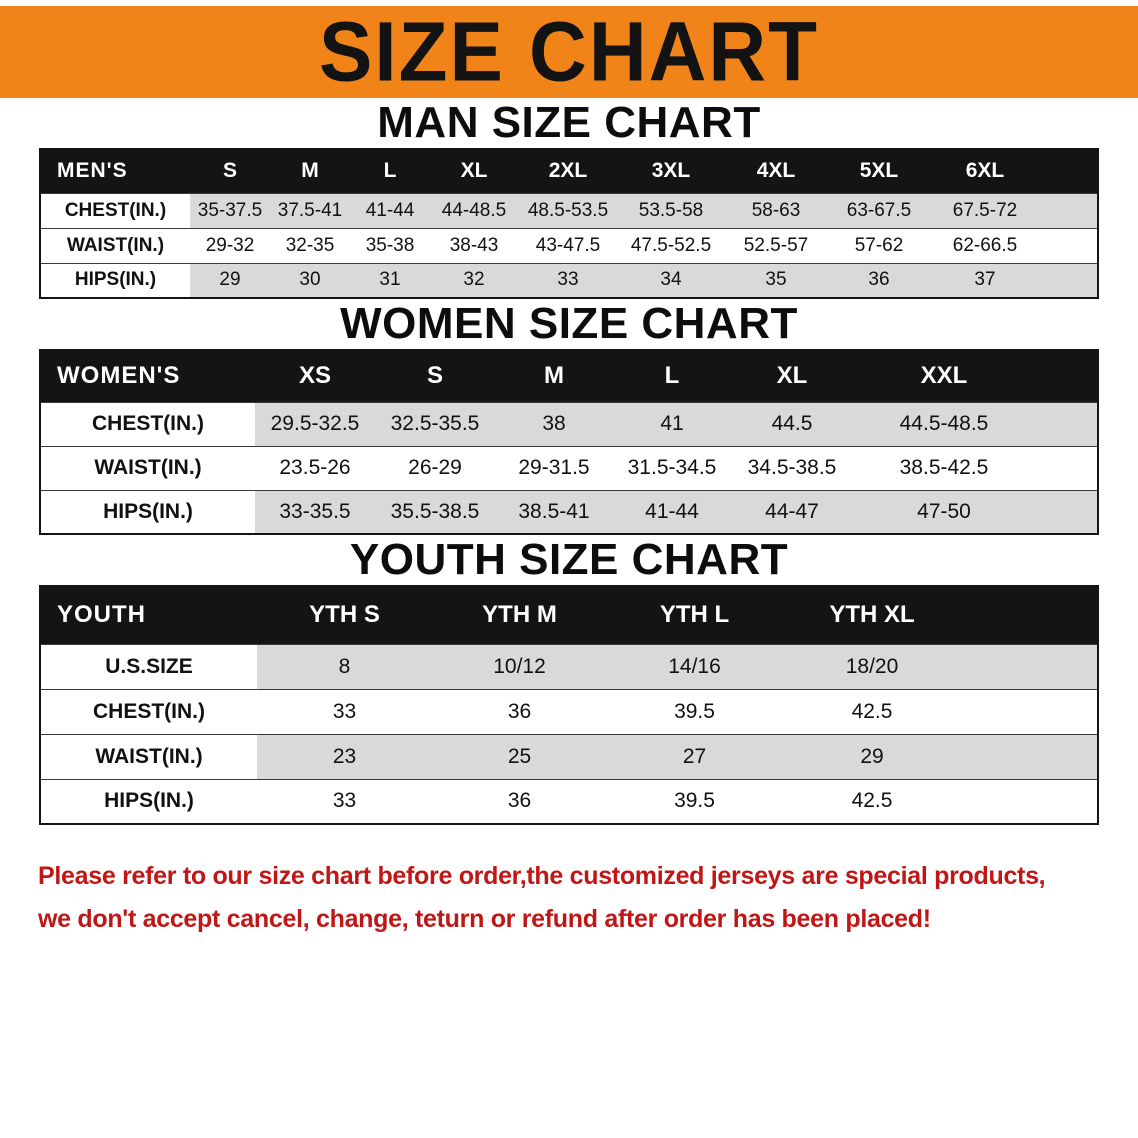 The image size is (1138, 1138). What do you see at coordinates (985, 210) in the screenshot?
I see `size-cell: 67.5-72` at bounding box center [985, 210].